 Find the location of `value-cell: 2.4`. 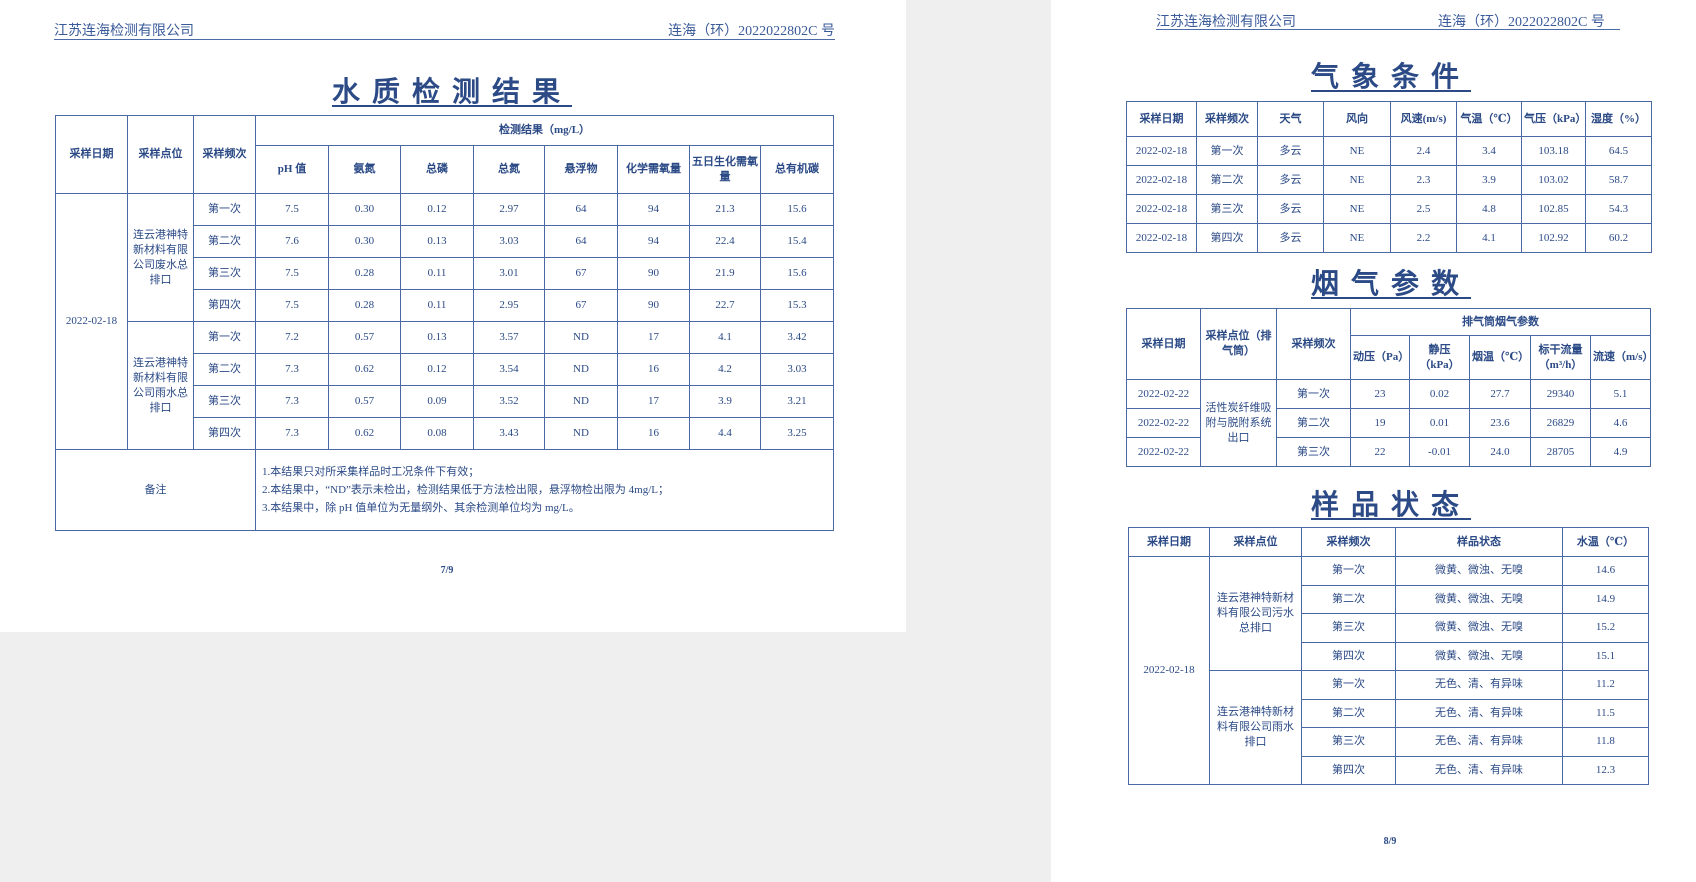

value-cell: 2.4 is located at coordinates (1423, 151).